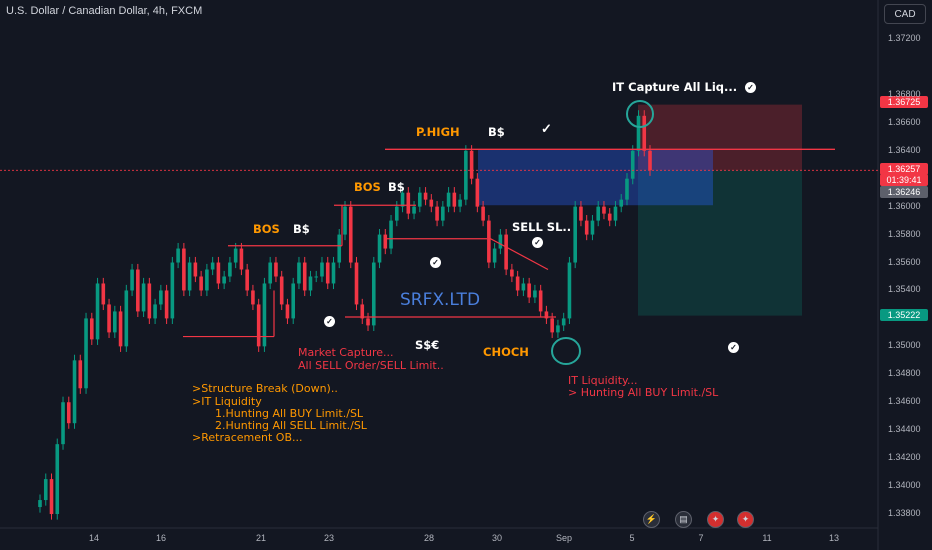 Image resolution: width=932 pixels, height=550 pixels. What do you see at coordinates (161, 538) in the screenshot?
I see `x-tick-label: 16` at bounding box center [161, 538].